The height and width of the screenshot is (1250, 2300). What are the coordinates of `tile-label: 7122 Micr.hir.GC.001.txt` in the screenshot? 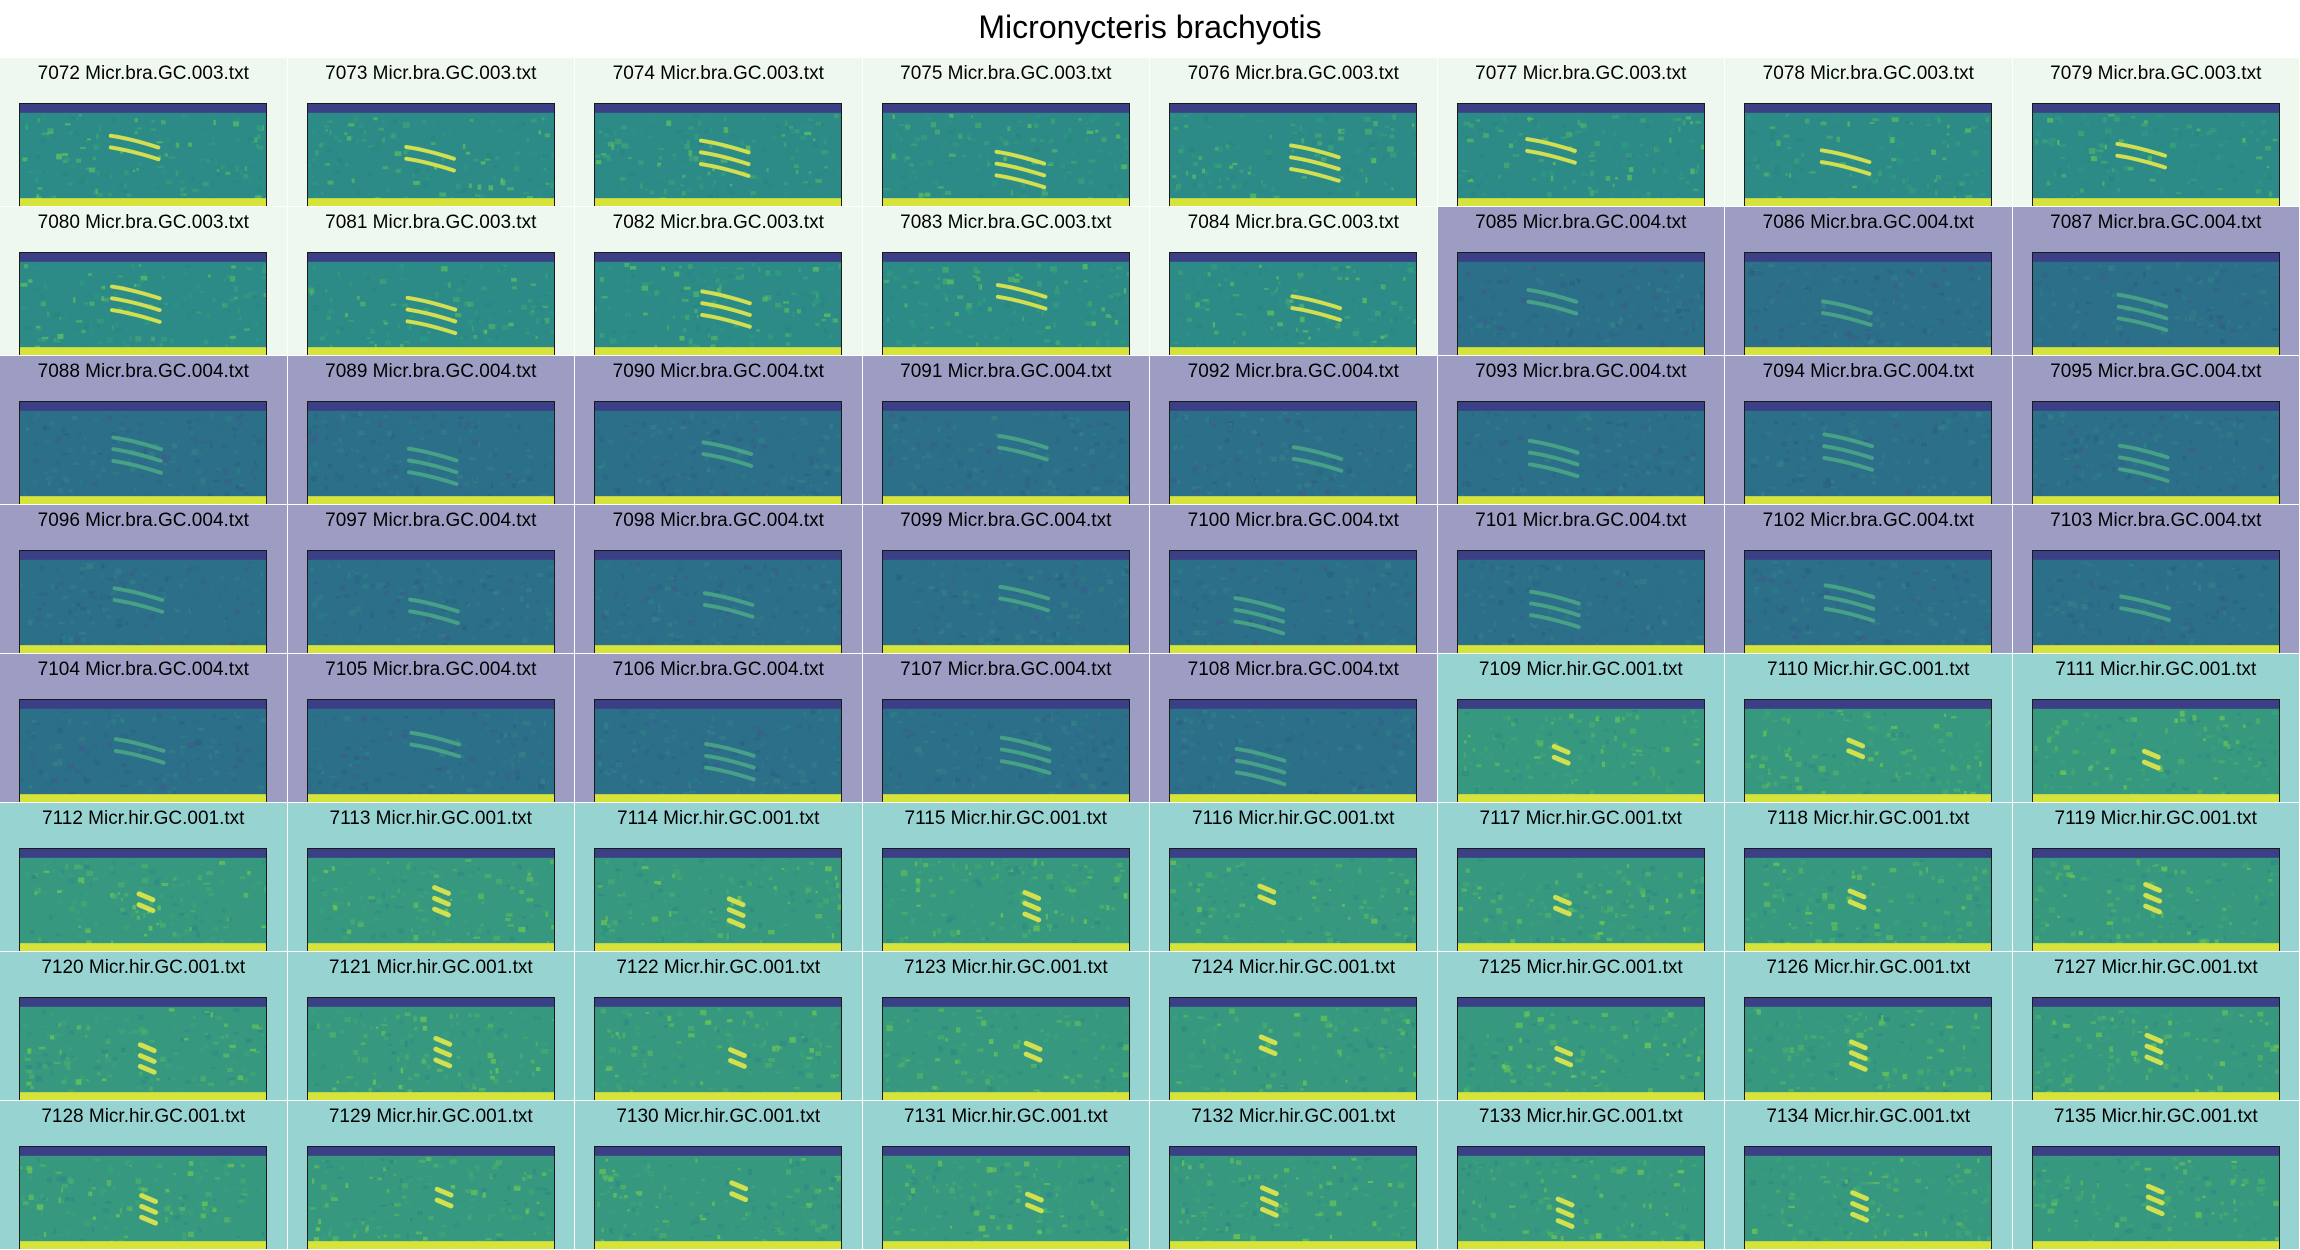 It's located at (718, 967).